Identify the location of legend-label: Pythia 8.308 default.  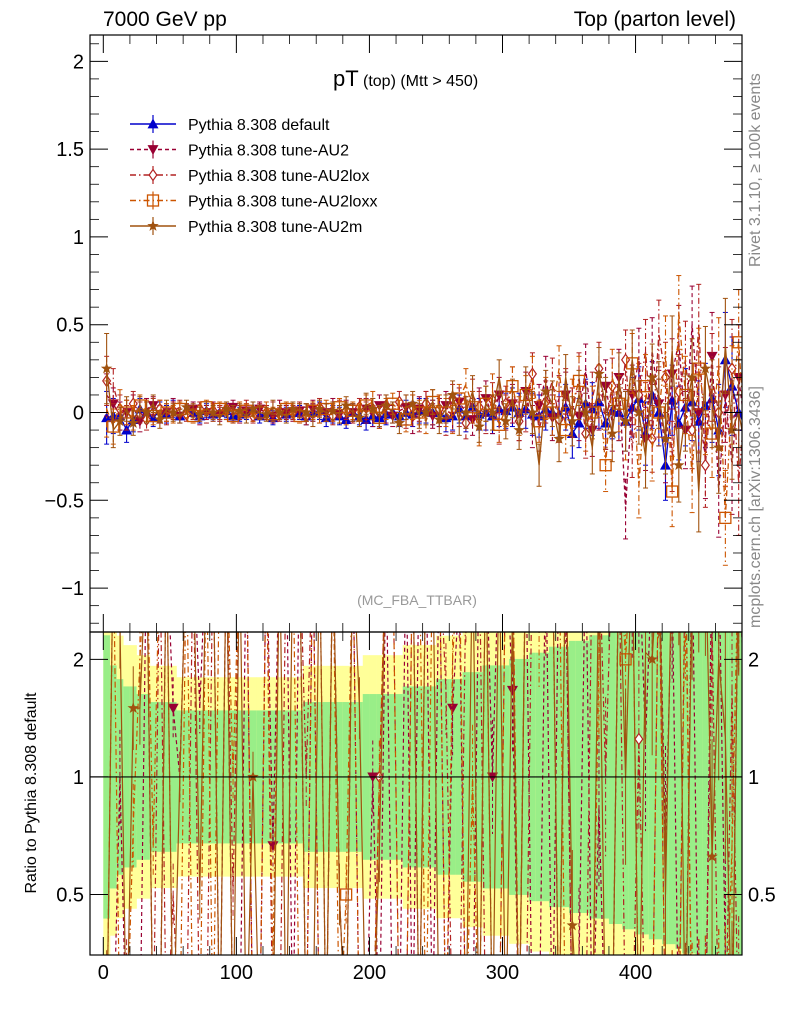
(259, 125).